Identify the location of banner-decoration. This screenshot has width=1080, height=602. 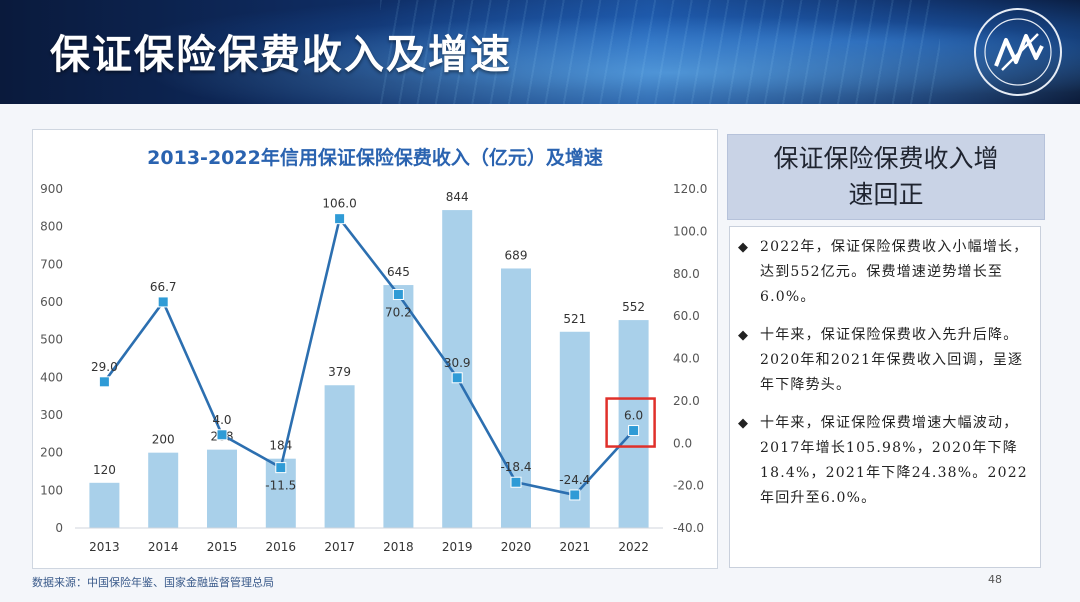
(660, 52).